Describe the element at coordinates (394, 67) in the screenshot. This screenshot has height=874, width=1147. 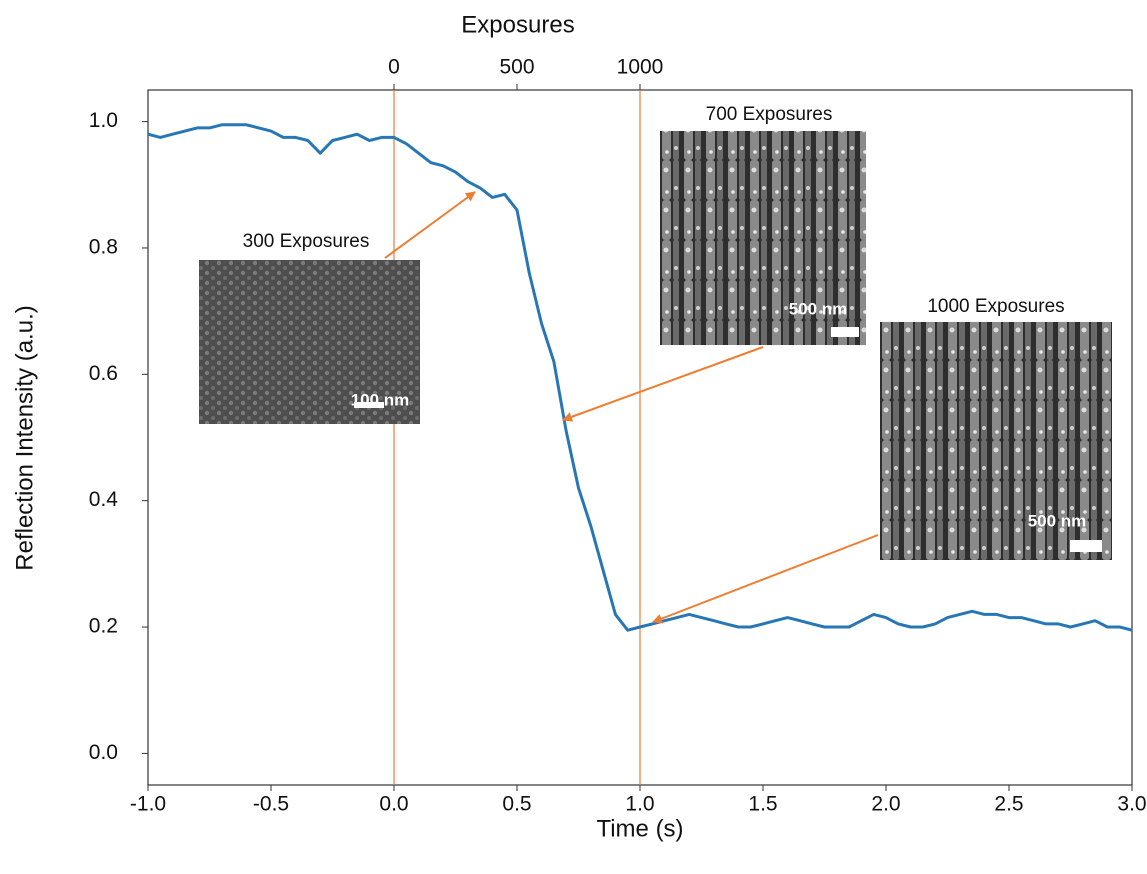
I see `x2-tick-label: 0` at that location.